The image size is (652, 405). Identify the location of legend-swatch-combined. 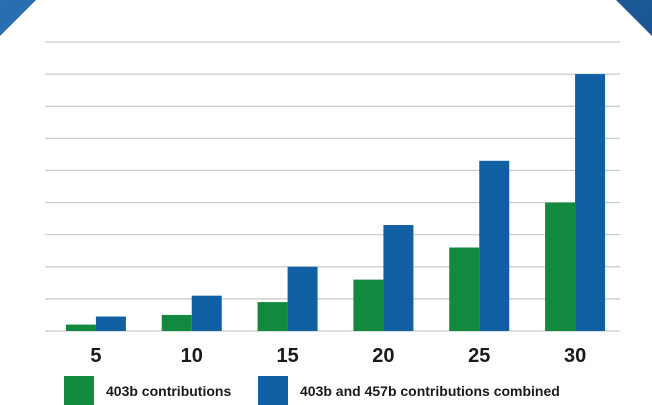
(273, 390).